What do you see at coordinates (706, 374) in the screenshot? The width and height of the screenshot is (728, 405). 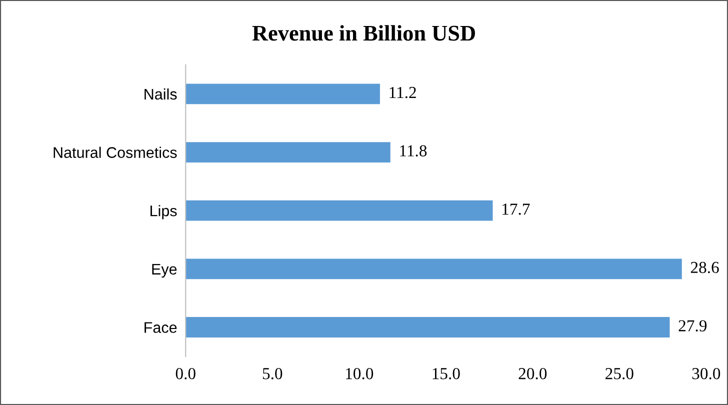 I see `x-tick-label: 30.0` at bounding box center [706, 374].